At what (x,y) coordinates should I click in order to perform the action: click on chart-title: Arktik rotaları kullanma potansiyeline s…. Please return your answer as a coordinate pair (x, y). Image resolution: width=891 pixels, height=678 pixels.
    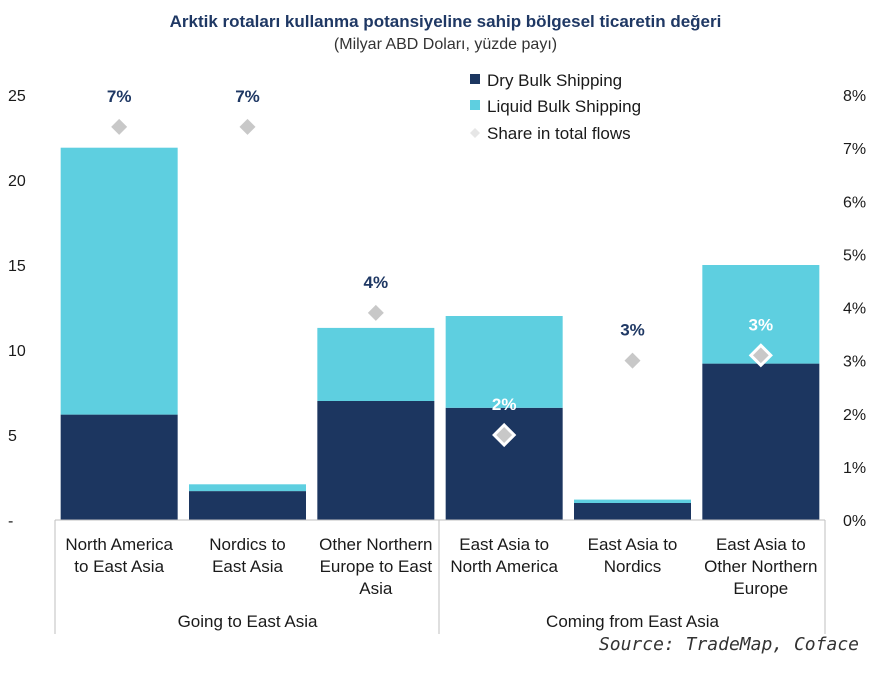
    Looking at the image, I should click on (445, 21).